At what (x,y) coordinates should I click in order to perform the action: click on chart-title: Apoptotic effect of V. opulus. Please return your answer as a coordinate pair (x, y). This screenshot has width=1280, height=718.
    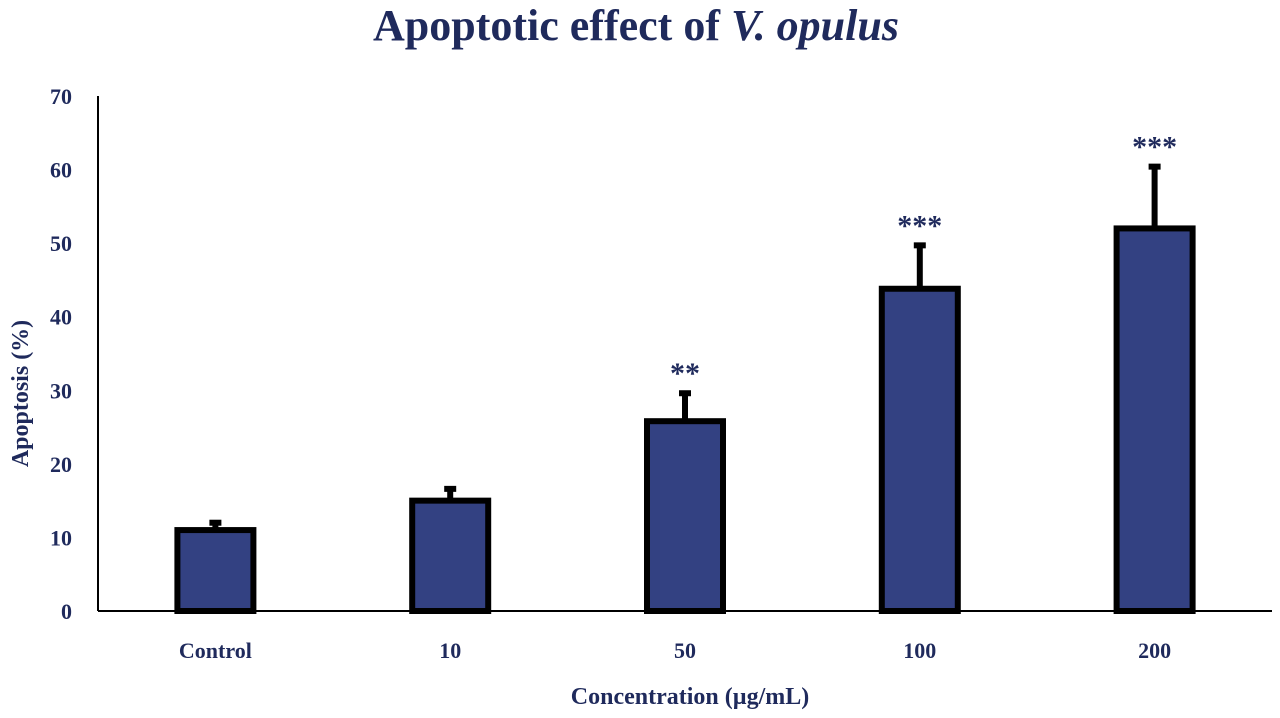
    Looking at the image, I should click on (636, 25).